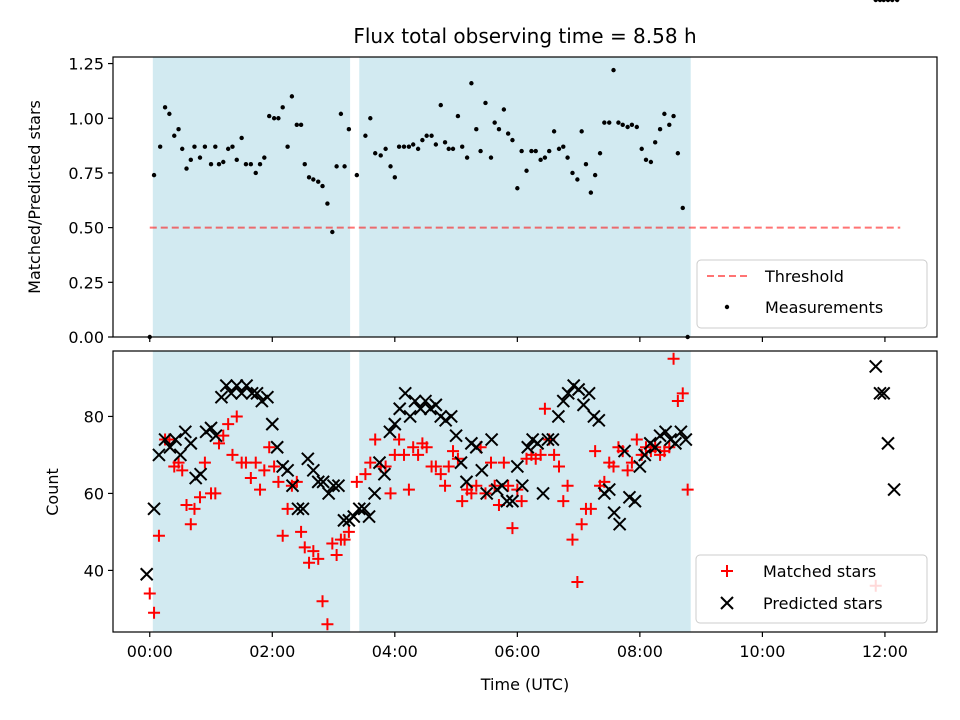 The height and width of the screenshot is (720, 960). I want to click on count-x-tick-label: 04:00, so click(395, 651).